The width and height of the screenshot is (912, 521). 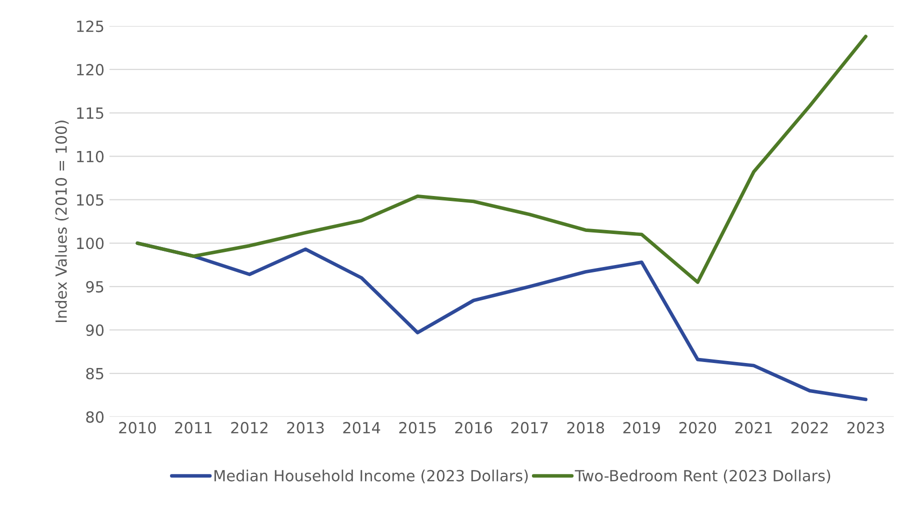 What do you see at coordinates (193, 428) in the screenshot?
I see `x-tick-label: 2011` at bounding box center [193, 428].